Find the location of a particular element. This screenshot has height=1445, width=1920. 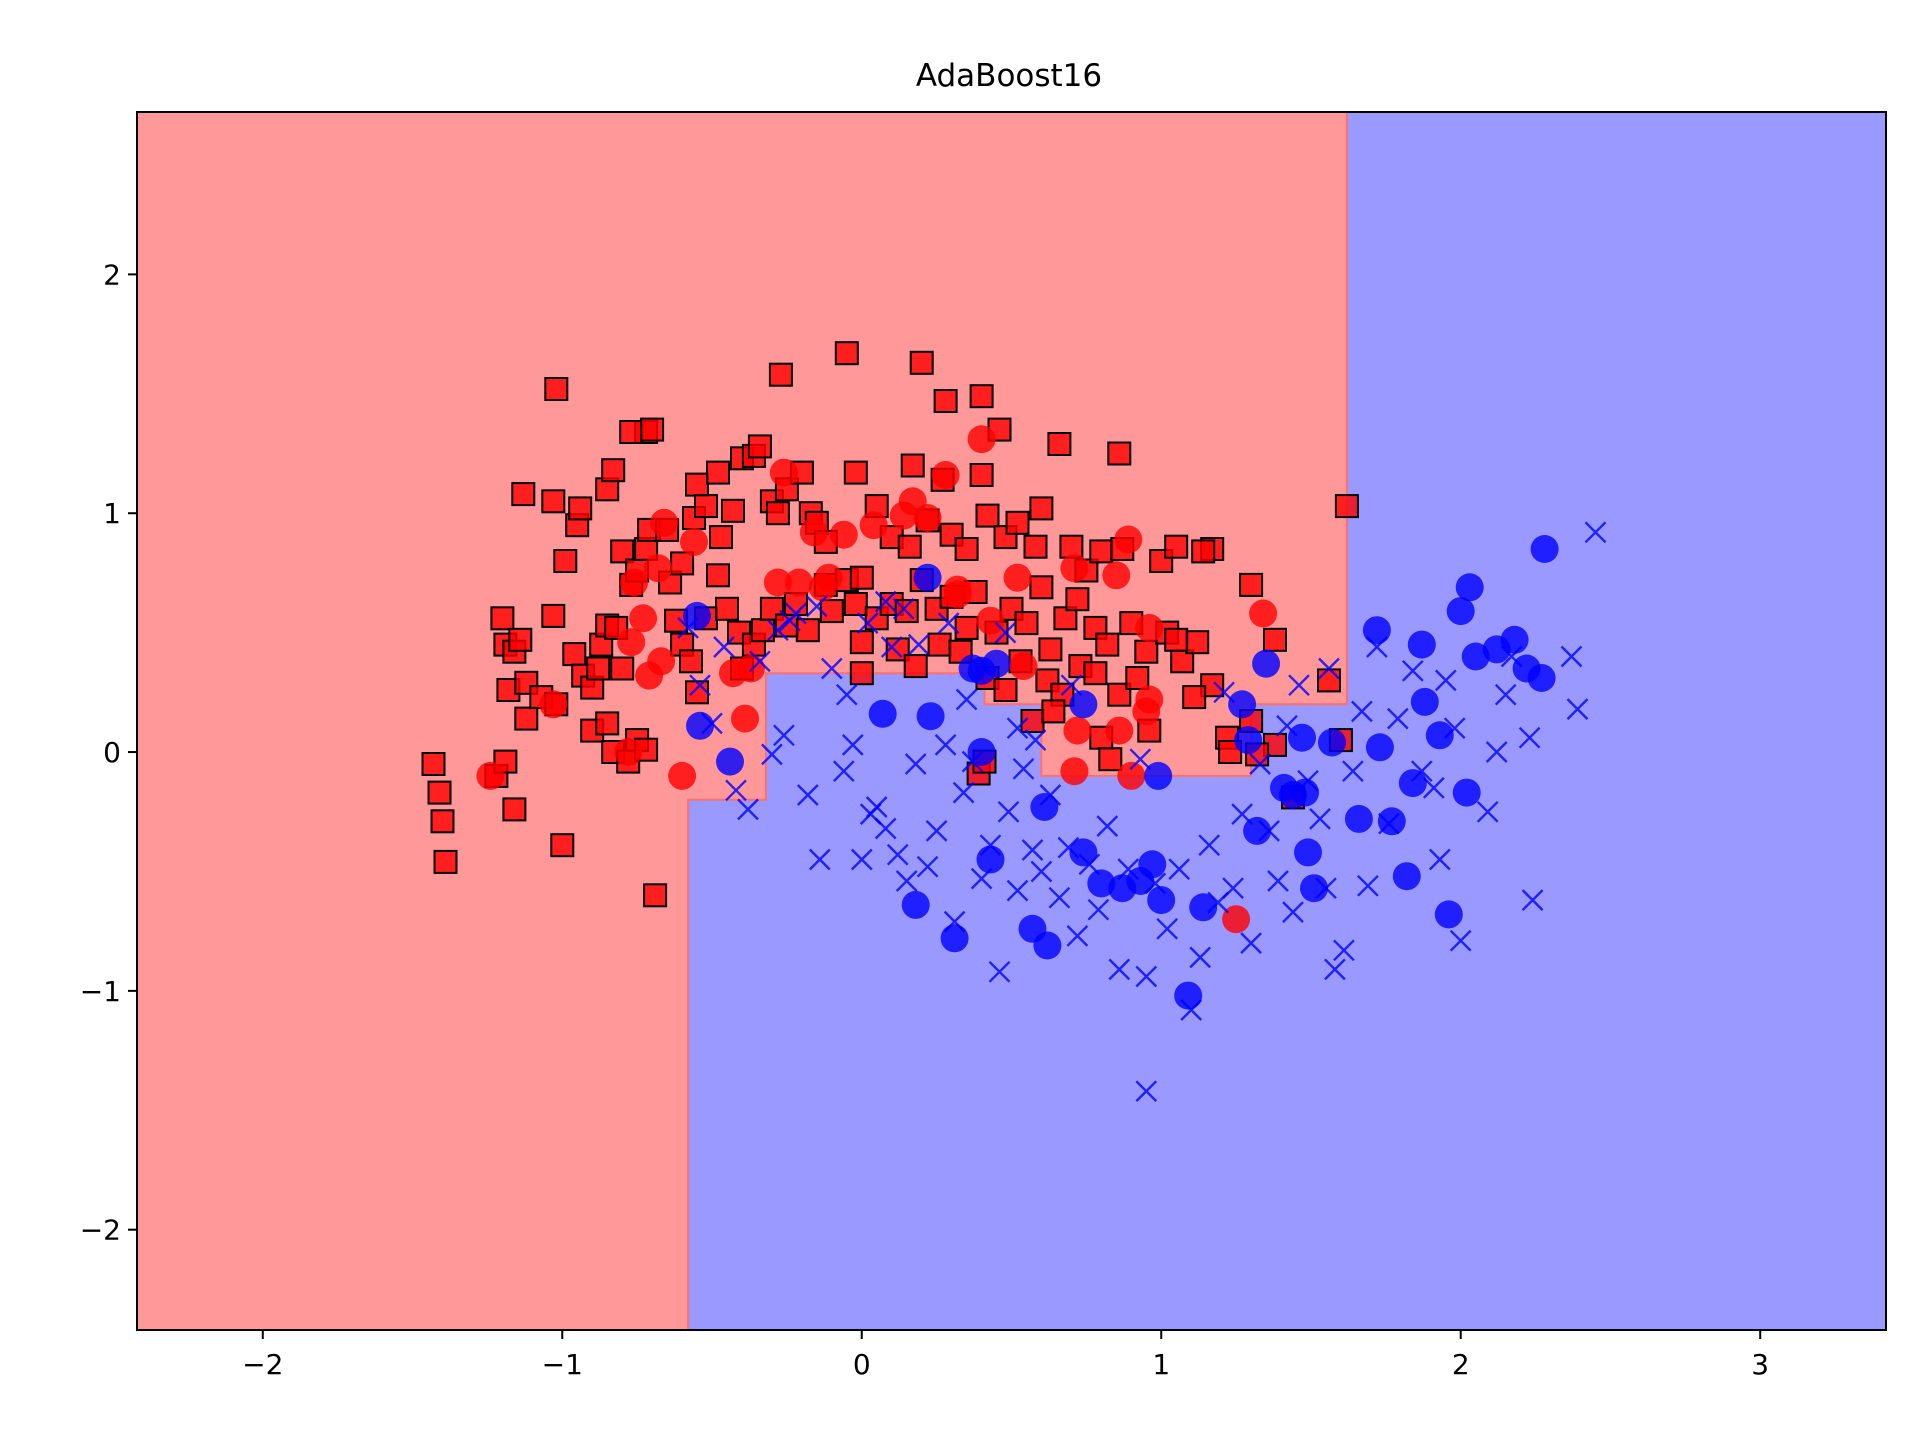

y-tick-label: −2 is located at coordinates (100, 1230).